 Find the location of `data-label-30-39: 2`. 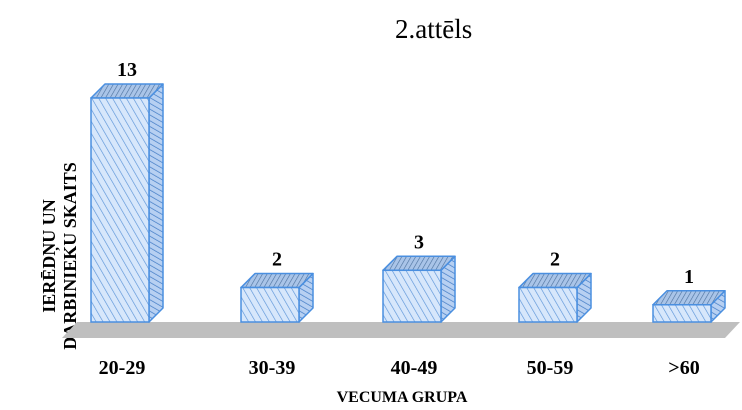

data-label-30-39: 2 is located at coordinates (277, 260).